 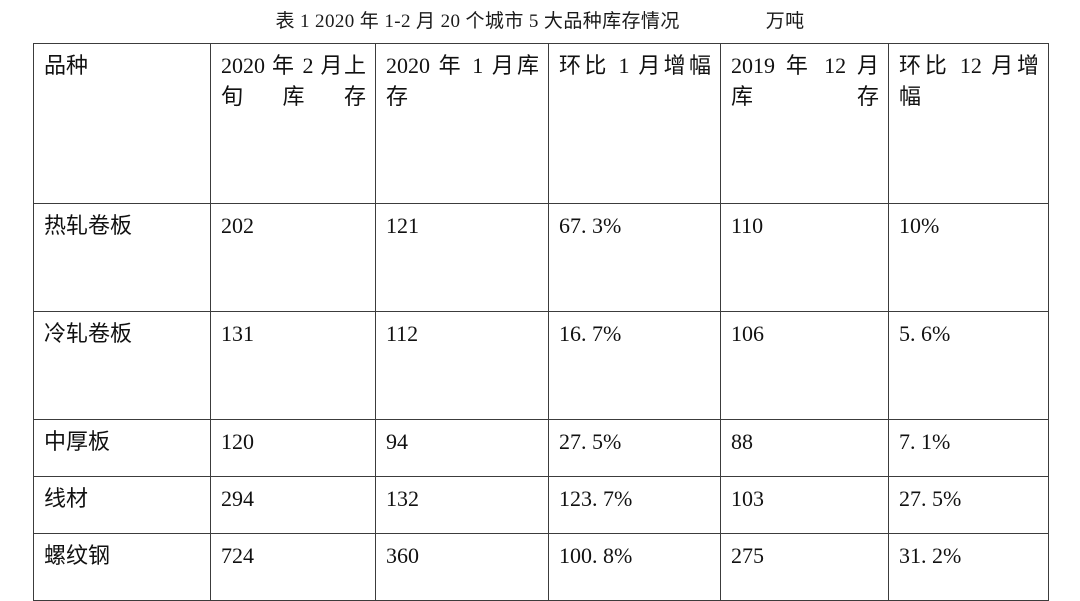 I want to click on cell-variety: 中厚板, so click(x=122, y=448).